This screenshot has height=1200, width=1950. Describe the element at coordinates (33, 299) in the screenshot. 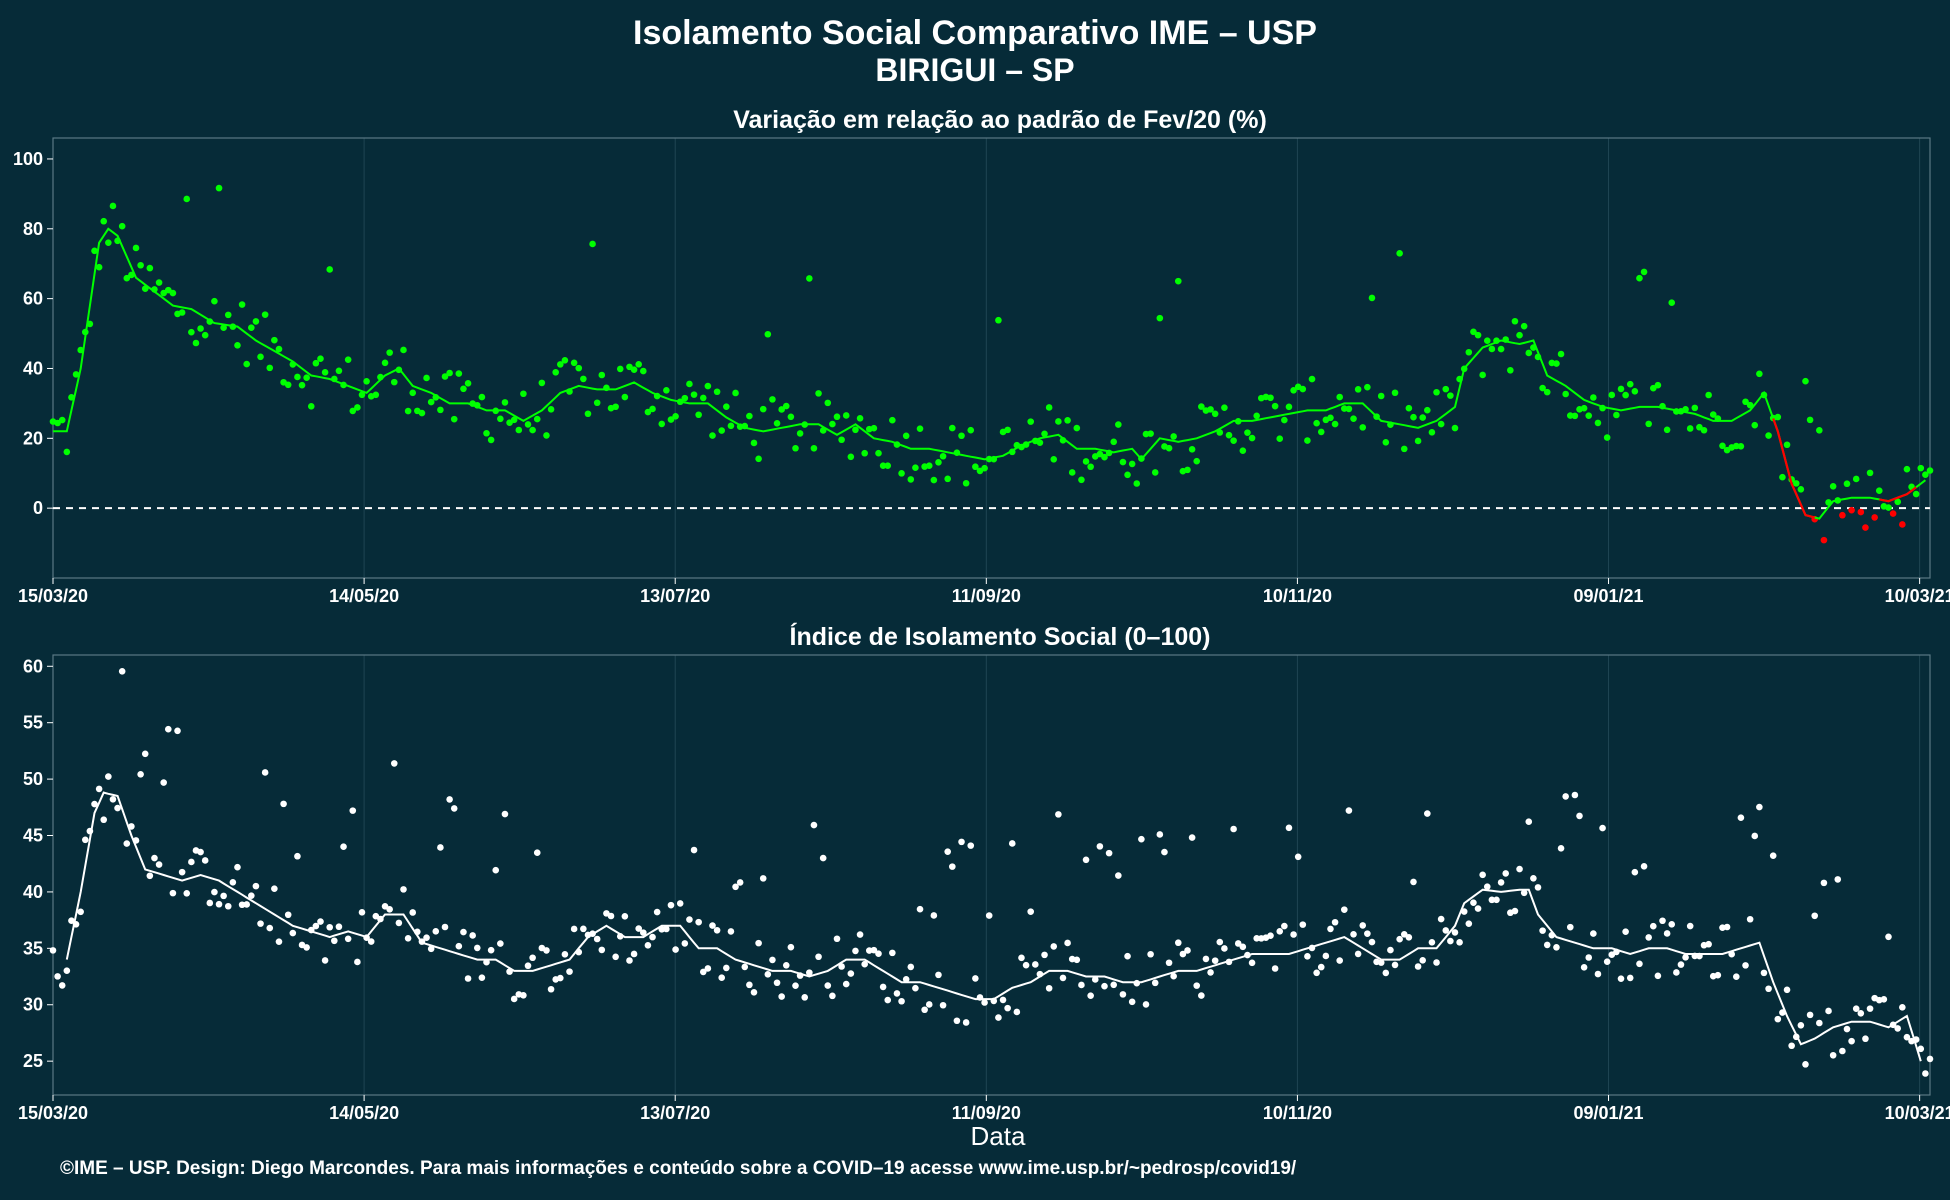

I see `y-tick-label: 60` at that location.